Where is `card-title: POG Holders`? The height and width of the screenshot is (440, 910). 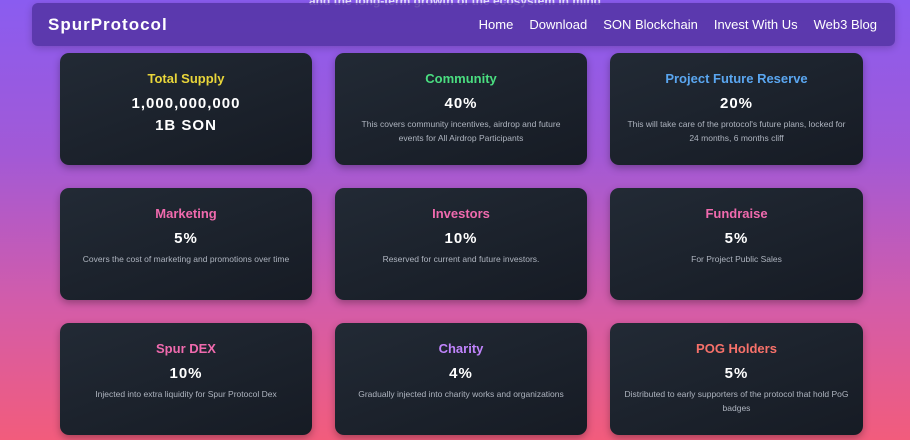
card-title: POG Holders is located at coordinates (736, 348).